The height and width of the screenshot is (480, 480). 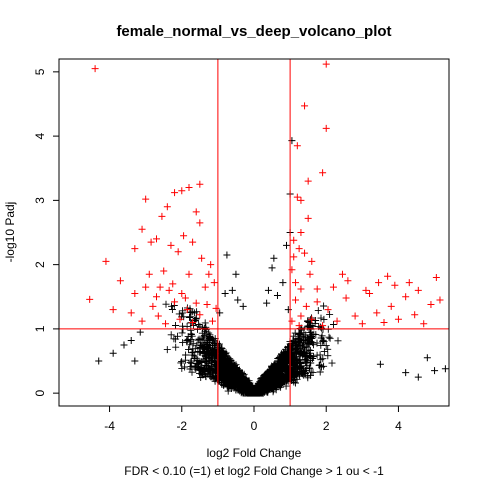 I want to click on y-tick-label-5: 5, so click(x=40, y=71).